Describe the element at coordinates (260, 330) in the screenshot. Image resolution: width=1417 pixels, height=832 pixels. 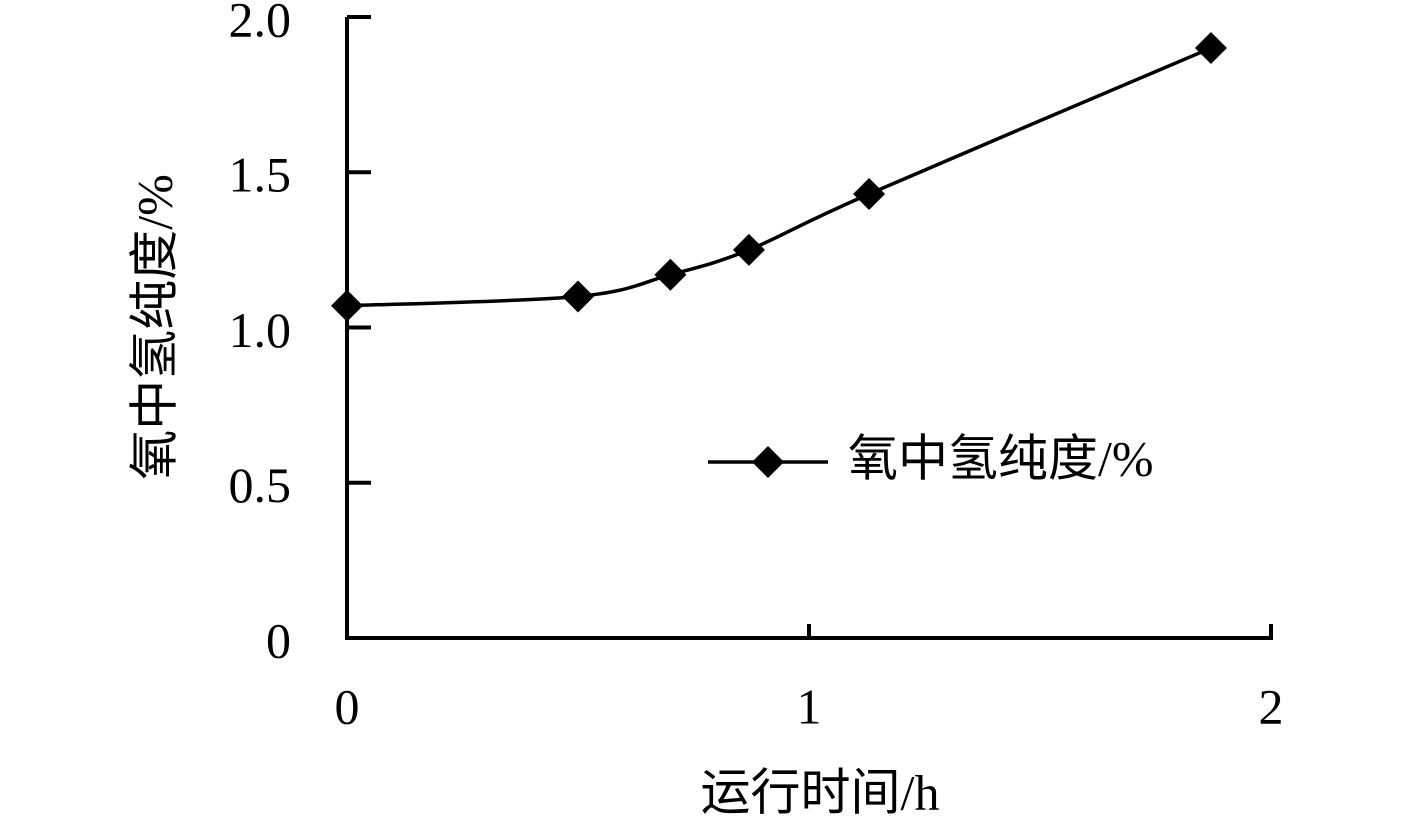
I see `y-tick-label: 1.0` at that location.